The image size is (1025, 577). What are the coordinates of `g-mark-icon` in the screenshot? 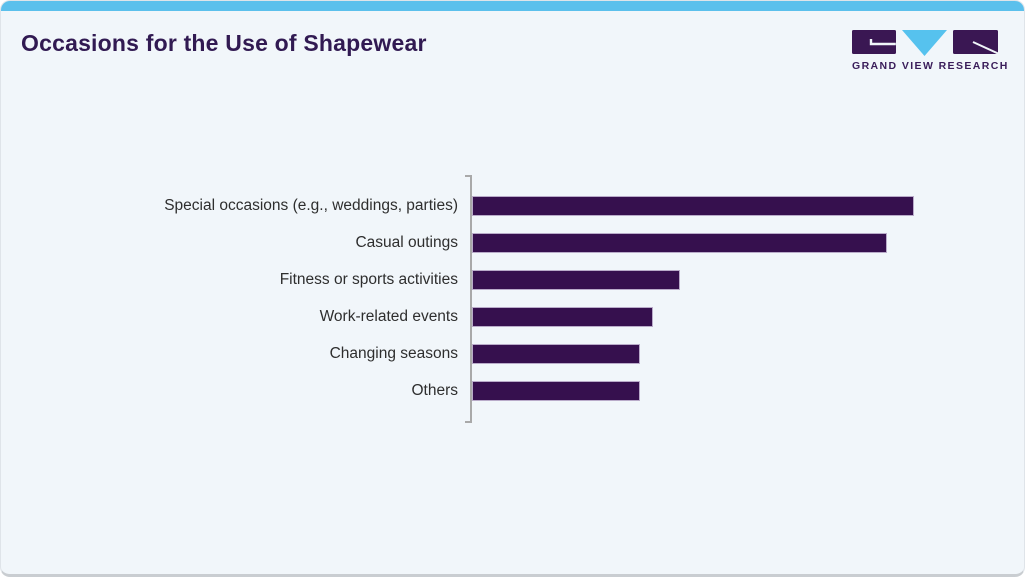 It's located at (874, 42).